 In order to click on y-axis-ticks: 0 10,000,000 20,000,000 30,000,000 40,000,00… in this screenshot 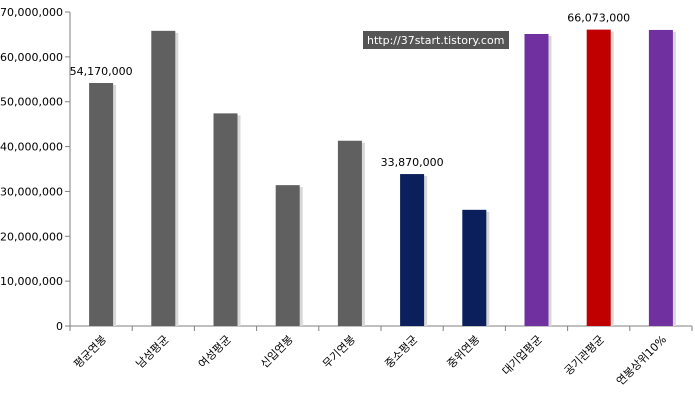, I will do `click(35, 169)`.